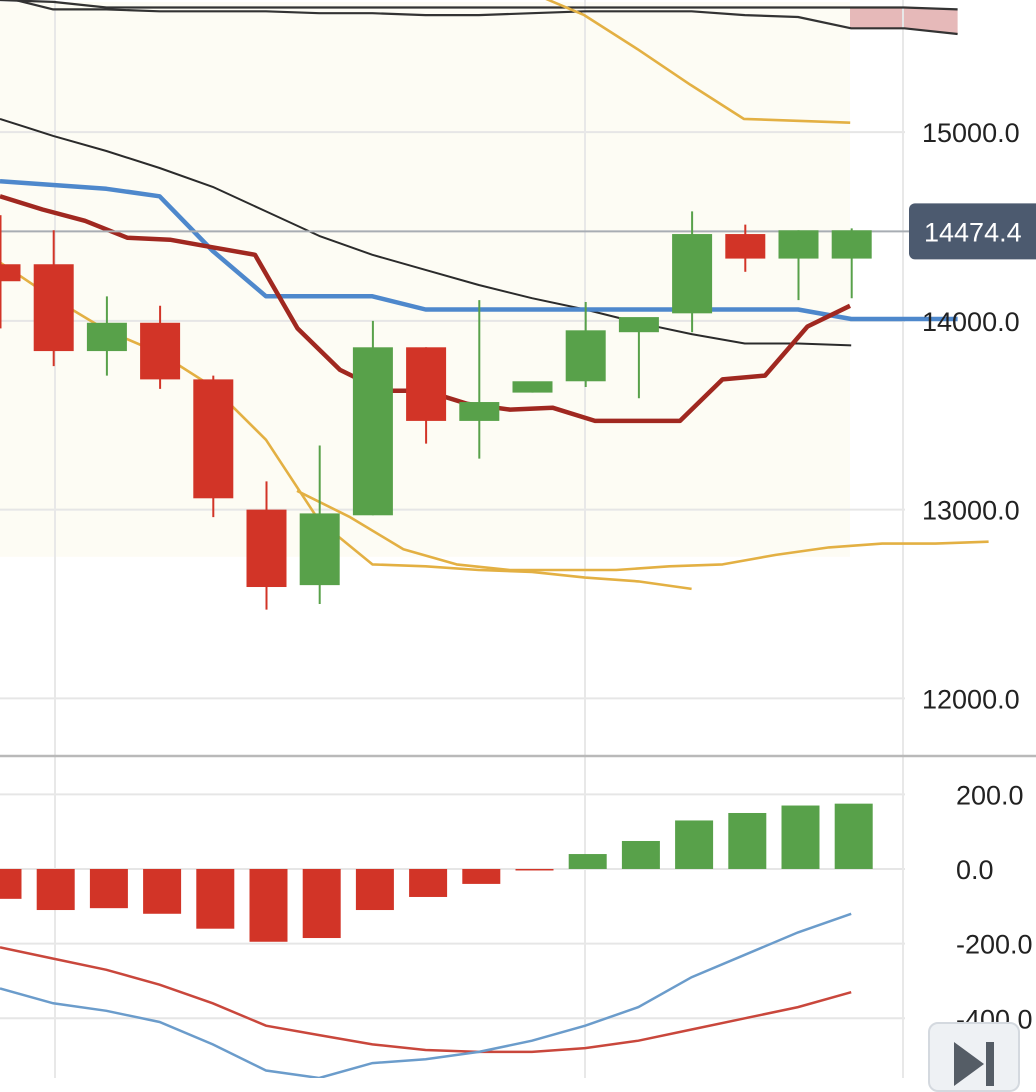 This screenshot has width=1036, height=1092. I want to click on play-icon, so click(969, 1064).